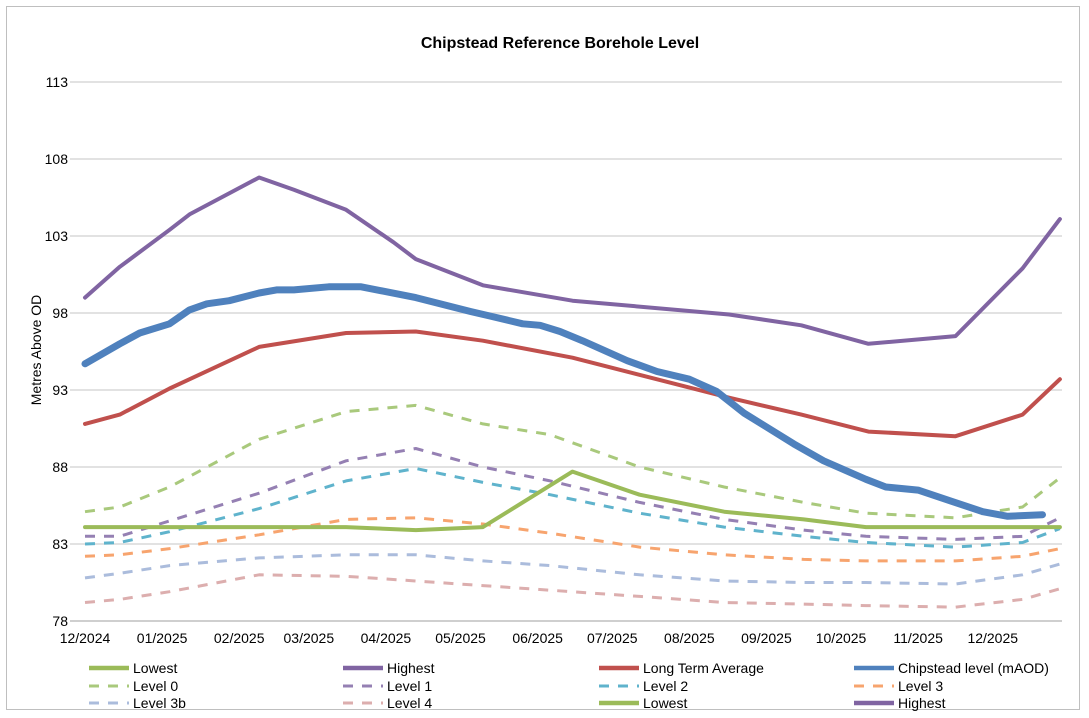  I want to click on series-line-lowest, so click(572, 501).